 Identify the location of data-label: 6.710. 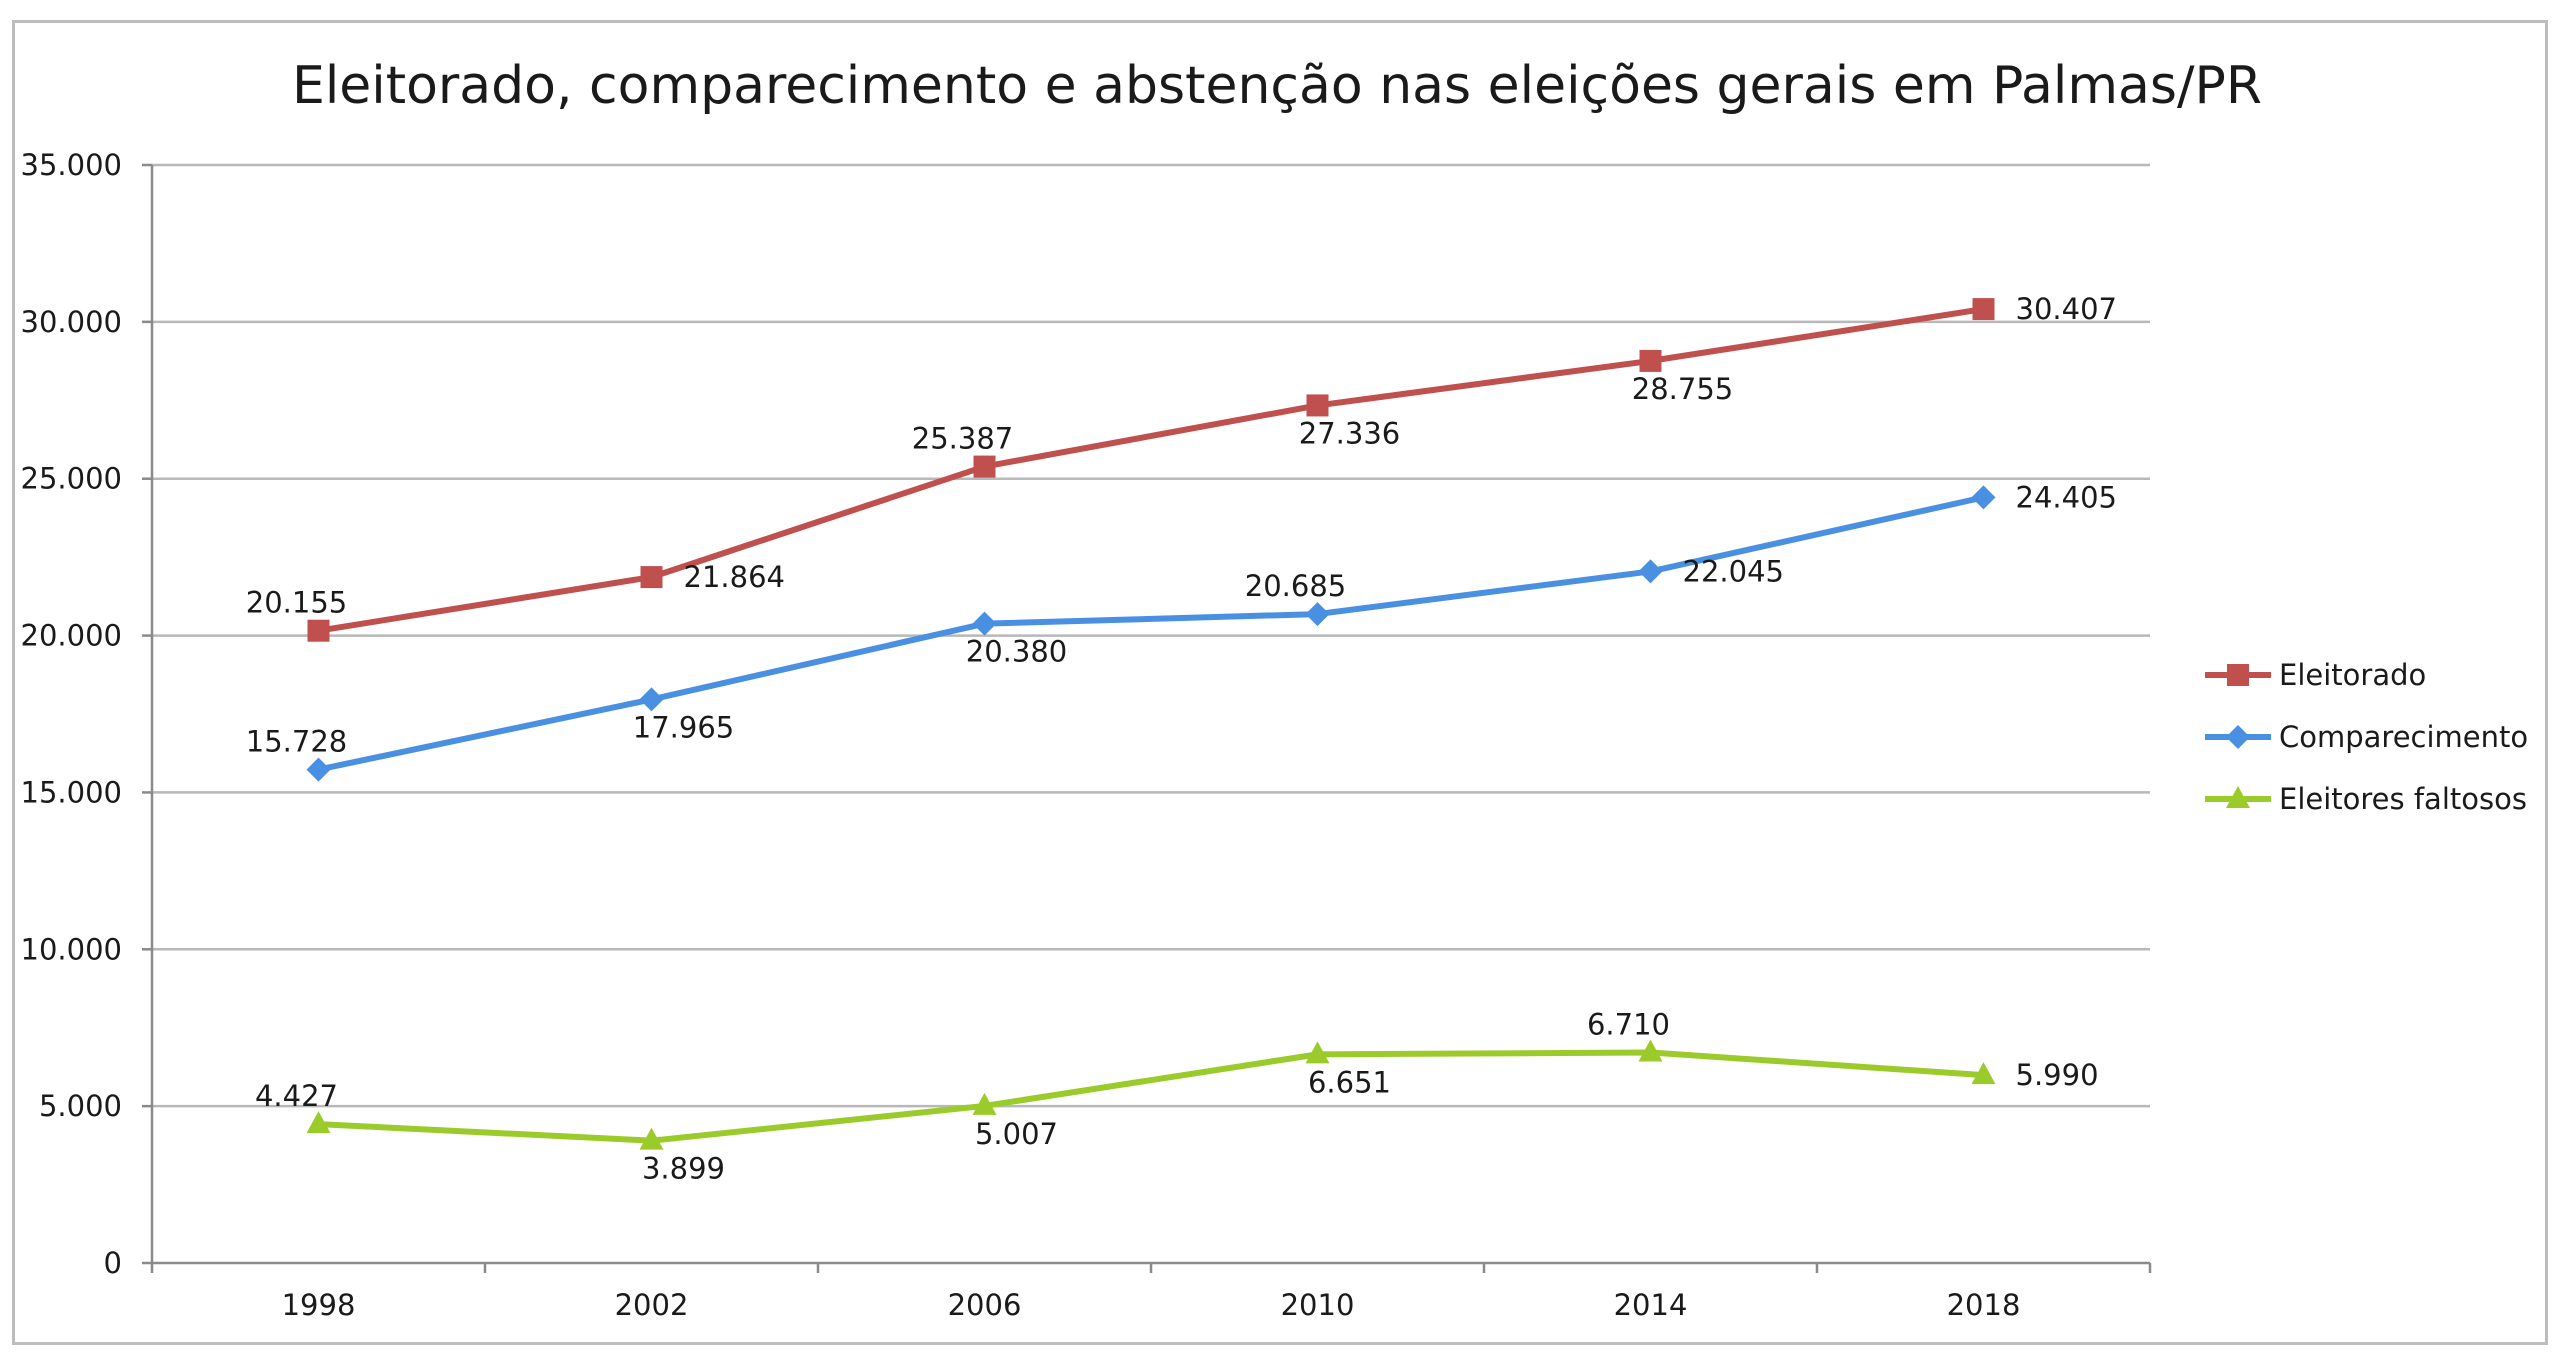
(1628, 1024).